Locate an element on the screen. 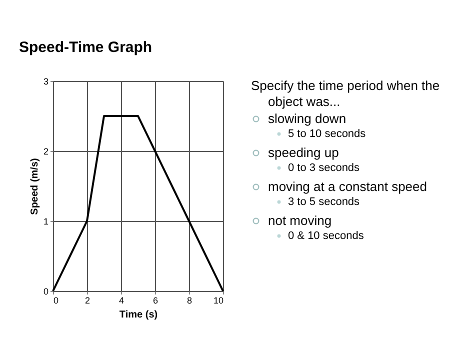  chart-title: Speed-Time Graph is located at coordinates (85, 47).